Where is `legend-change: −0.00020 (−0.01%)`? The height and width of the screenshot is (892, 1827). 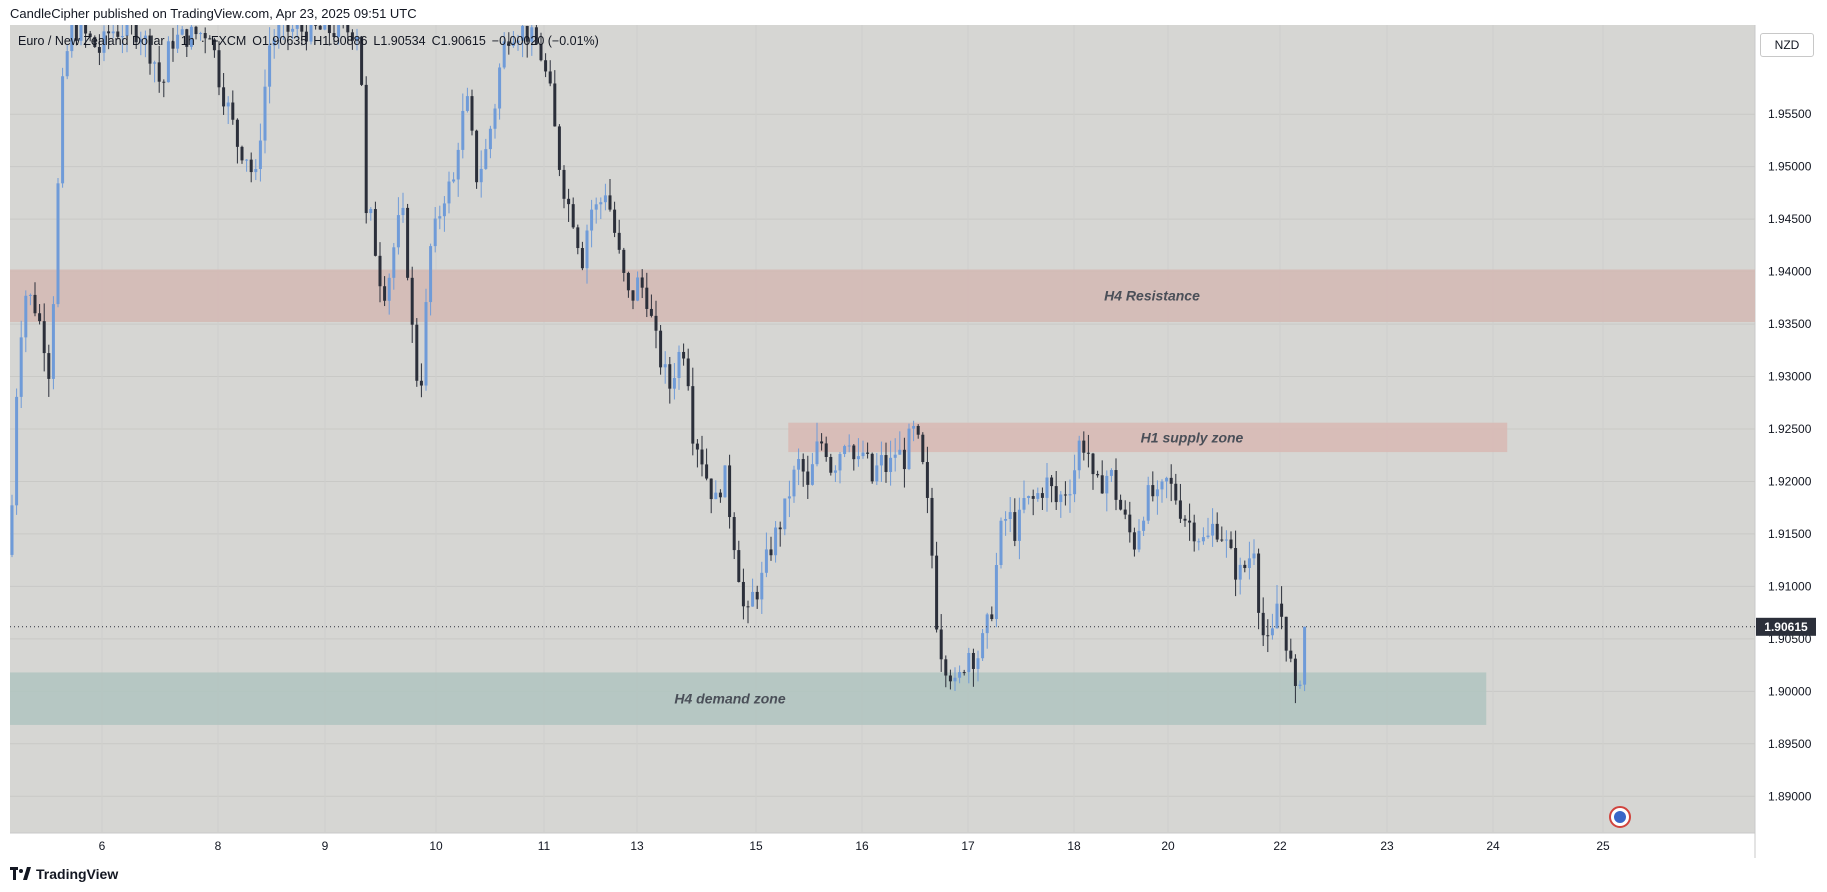
legend-change: −0.00020 (−0.01%) is located at coordinates (545, 41).